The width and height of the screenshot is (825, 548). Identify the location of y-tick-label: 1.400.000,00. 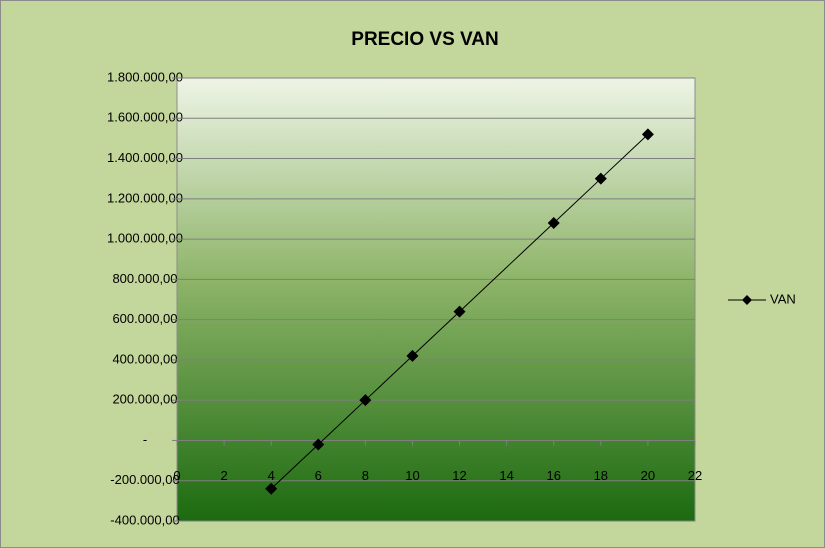
(145, 157).